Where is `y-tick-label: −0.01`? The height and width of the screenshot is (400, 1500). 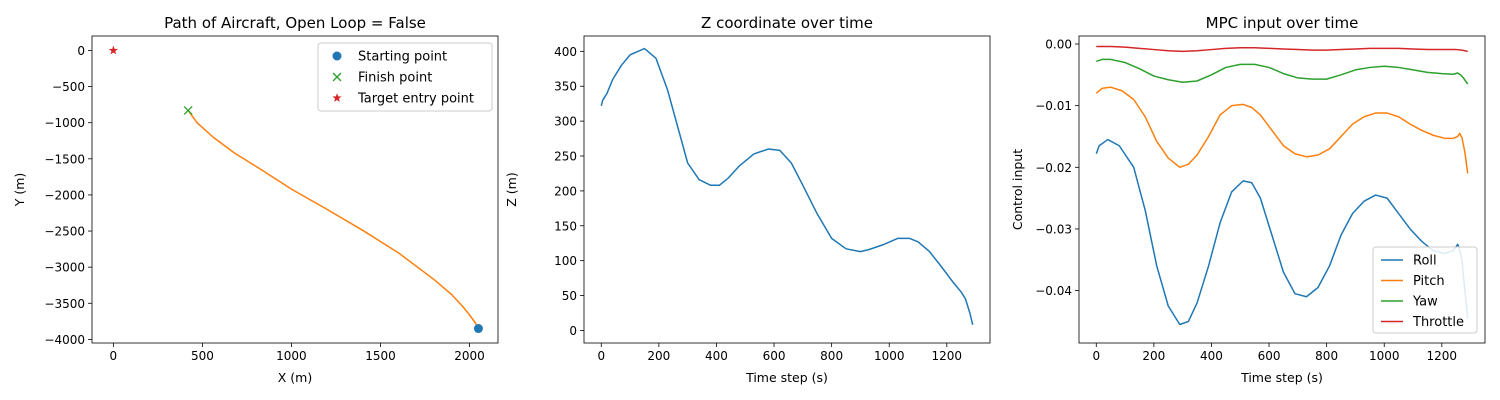 y-tick-label: −0.01 is located at coordinates (1053, 106).